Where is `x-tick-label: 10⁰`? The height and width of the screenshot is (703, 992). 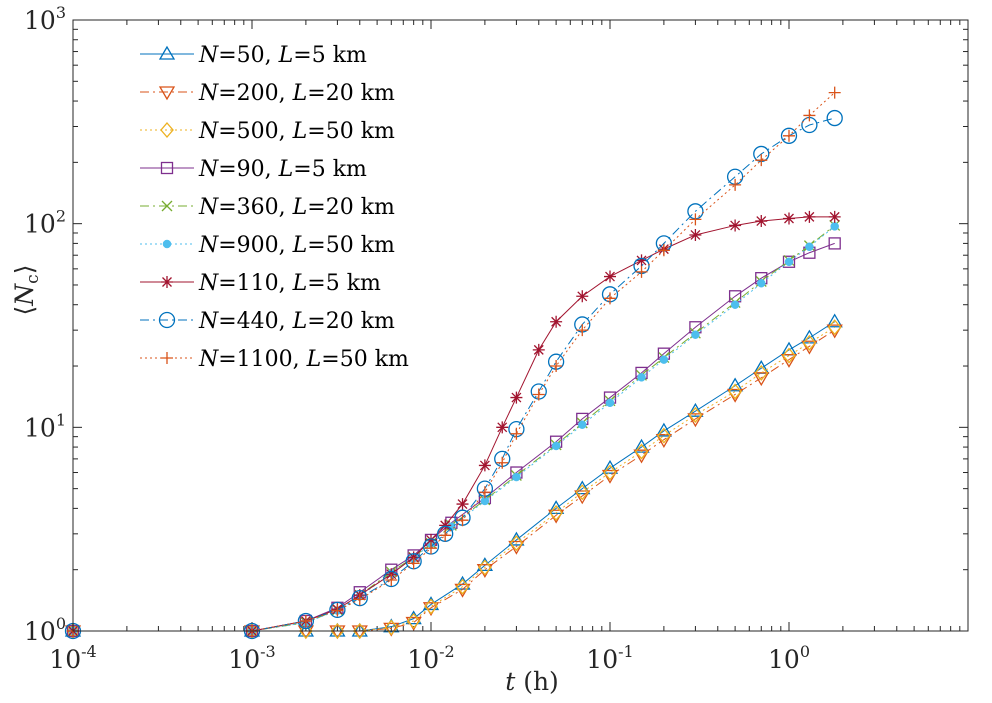
x-tick-label: 10⁰ is located at coordinates (789, 658).